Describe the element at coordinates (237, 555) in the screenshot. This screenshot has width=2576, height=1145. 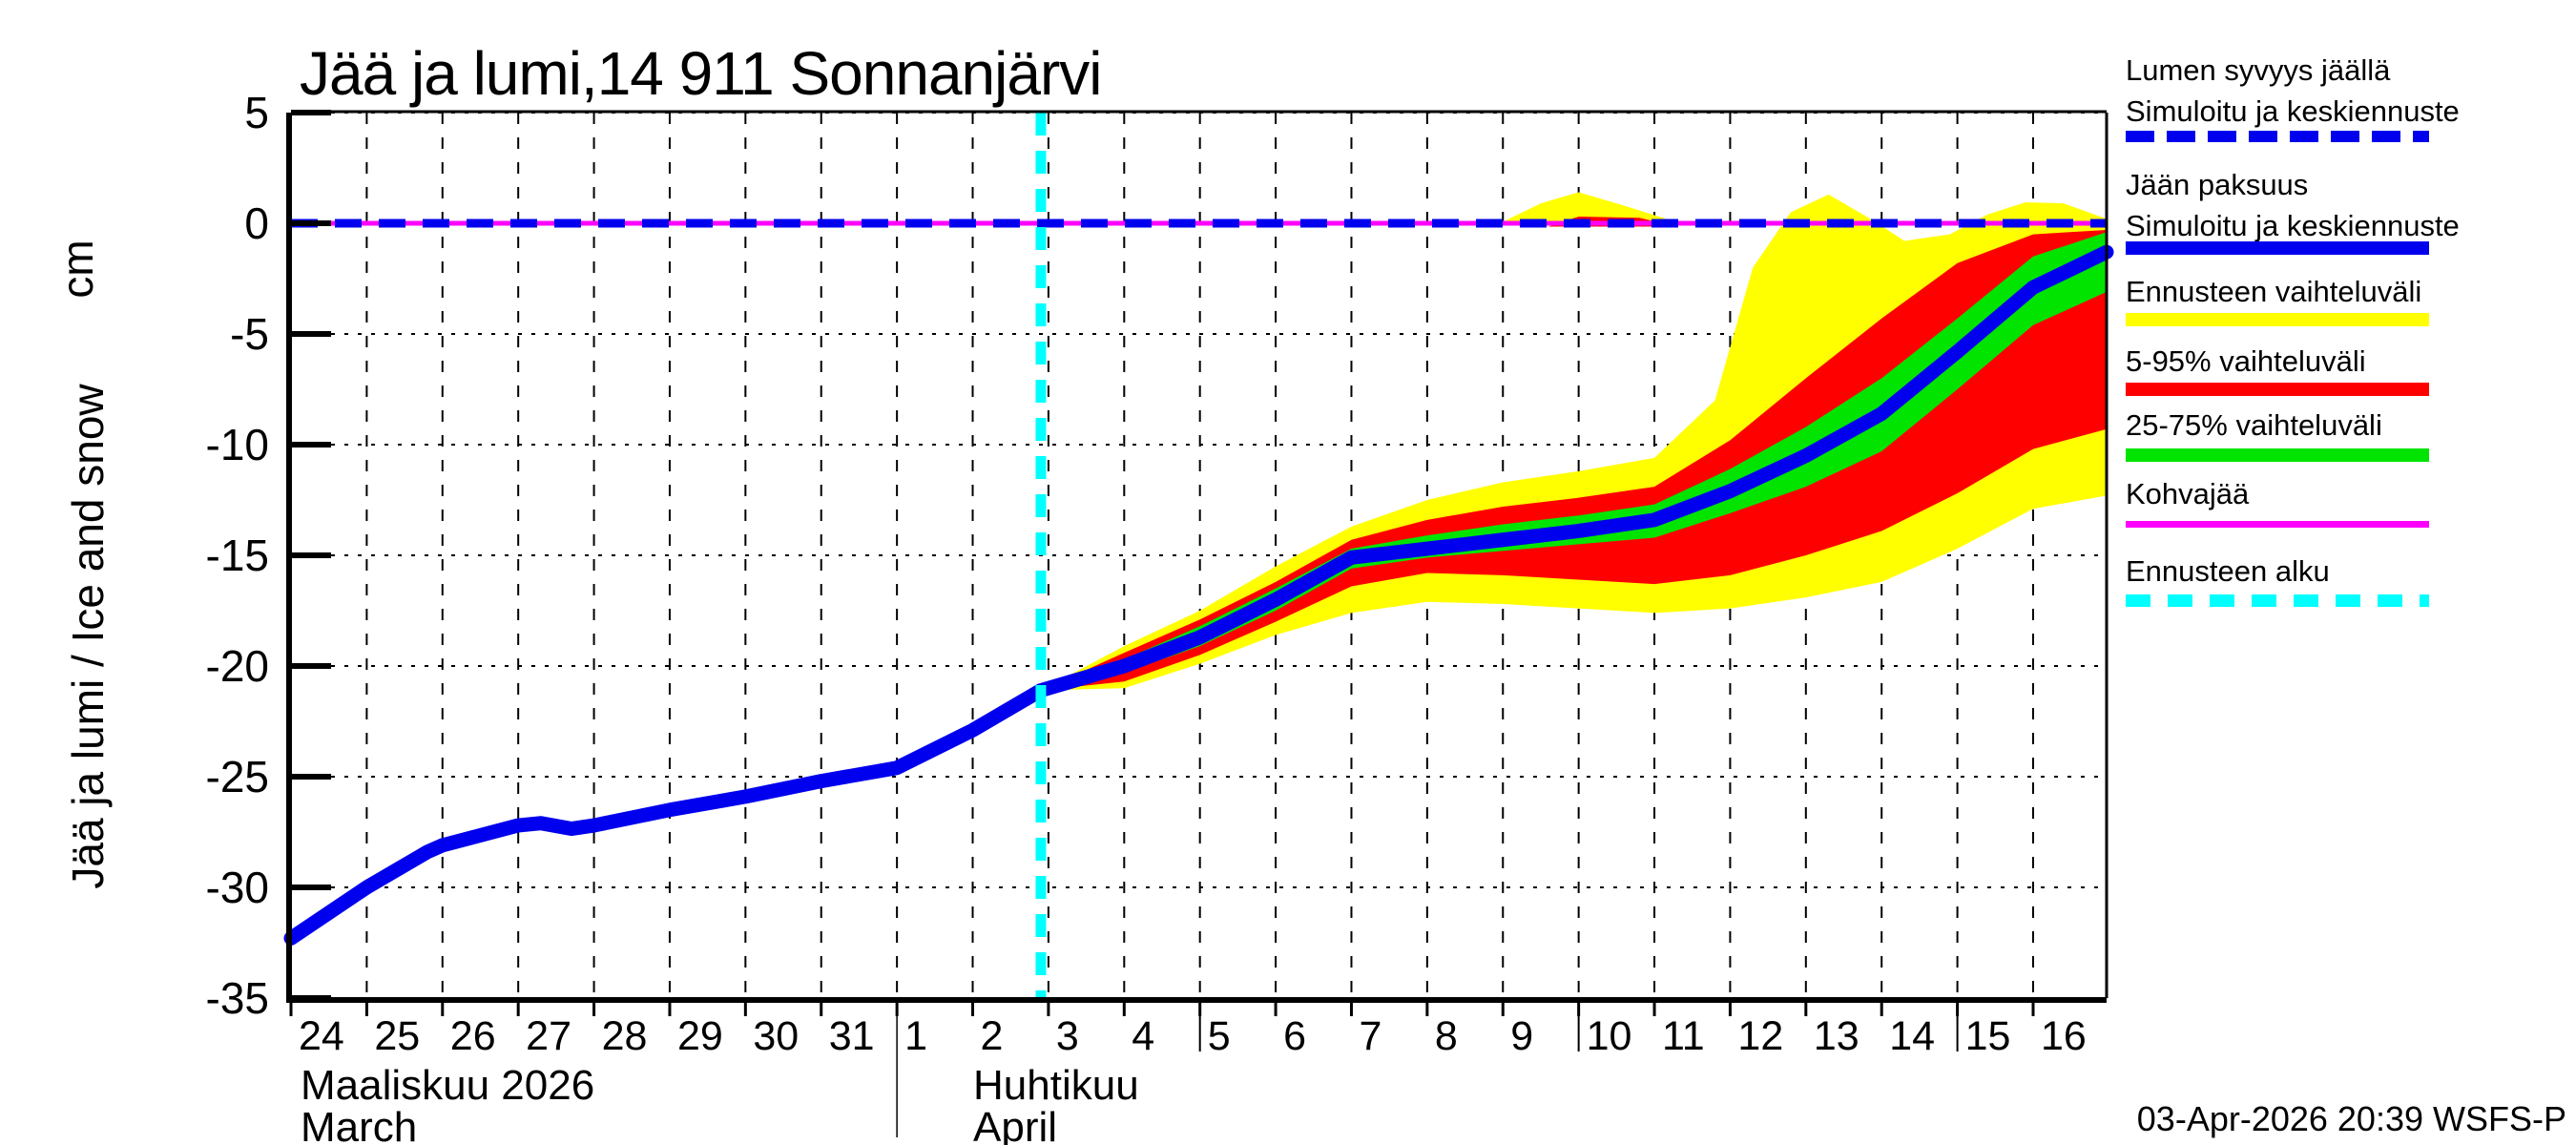
I see `y-tick-label: -15` at that location.